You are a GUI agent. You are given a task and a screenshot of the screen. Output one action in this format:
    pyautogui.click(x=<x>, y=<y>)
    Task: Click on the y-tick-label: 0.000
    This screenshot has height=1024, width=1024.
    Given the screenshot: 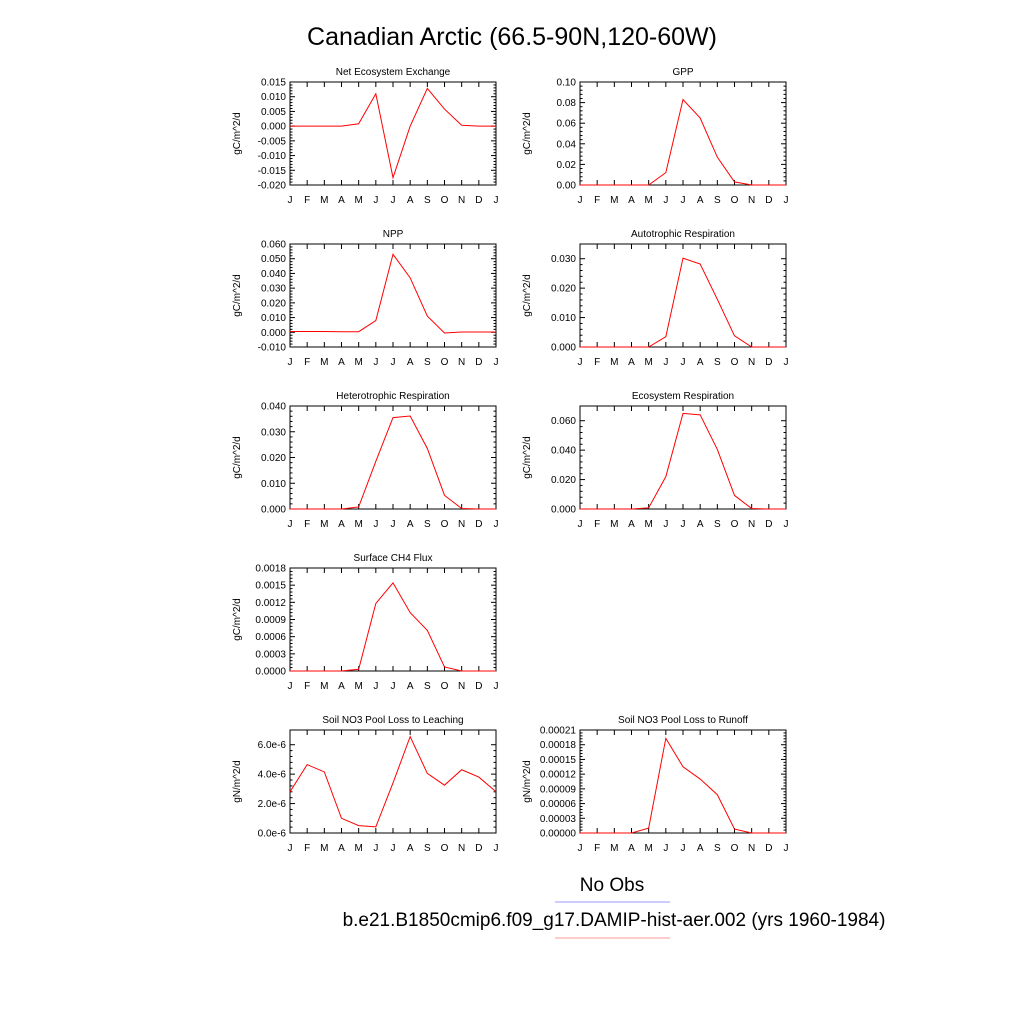 What is the action you would take?
    pyautogui.click(x=273, y=127)
    